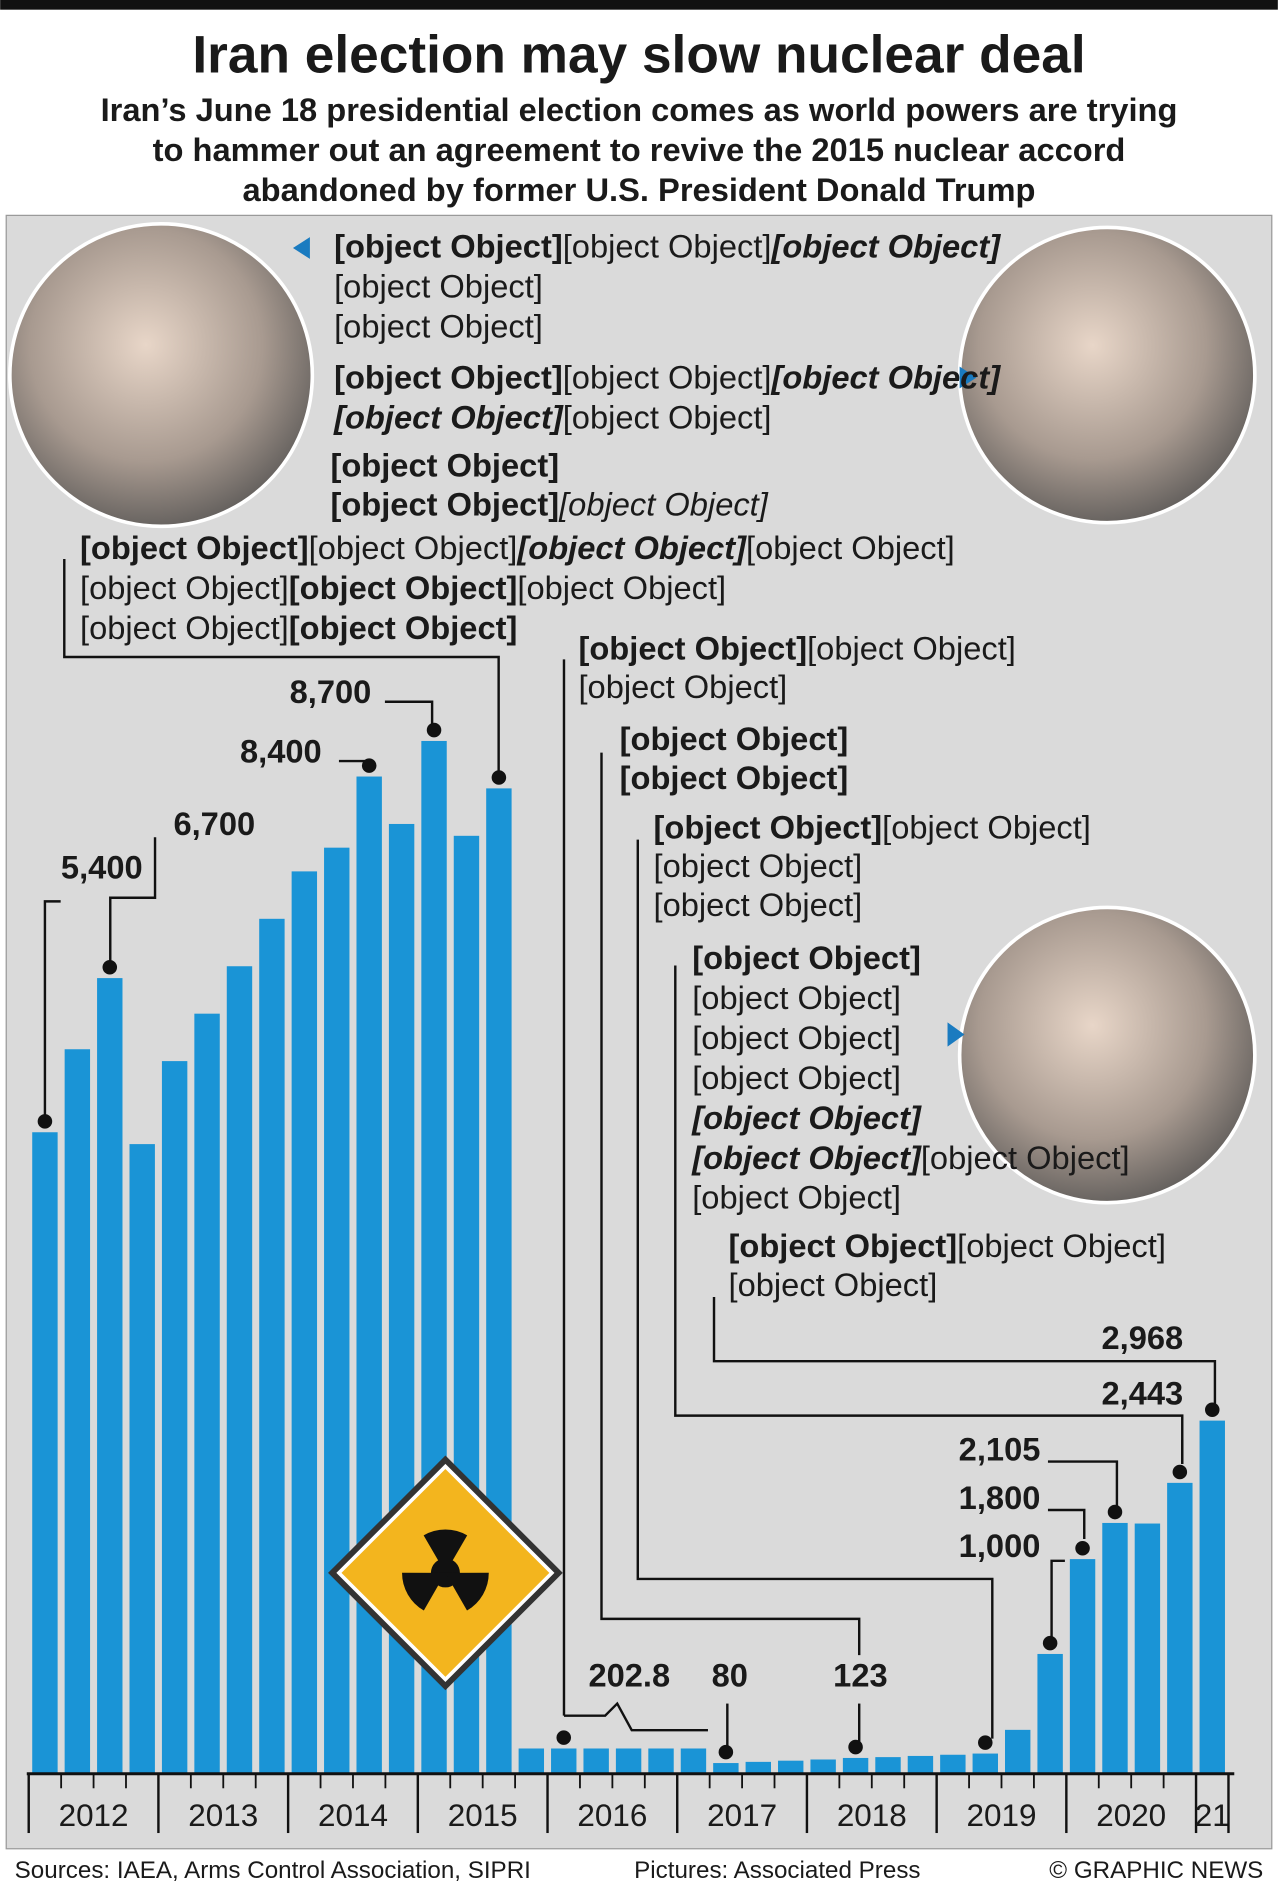 The image size is (1278, 1902). Describe the element at coordinates (1000, 1545) in the screenshot. I see `value-label: 1,000` at that location.